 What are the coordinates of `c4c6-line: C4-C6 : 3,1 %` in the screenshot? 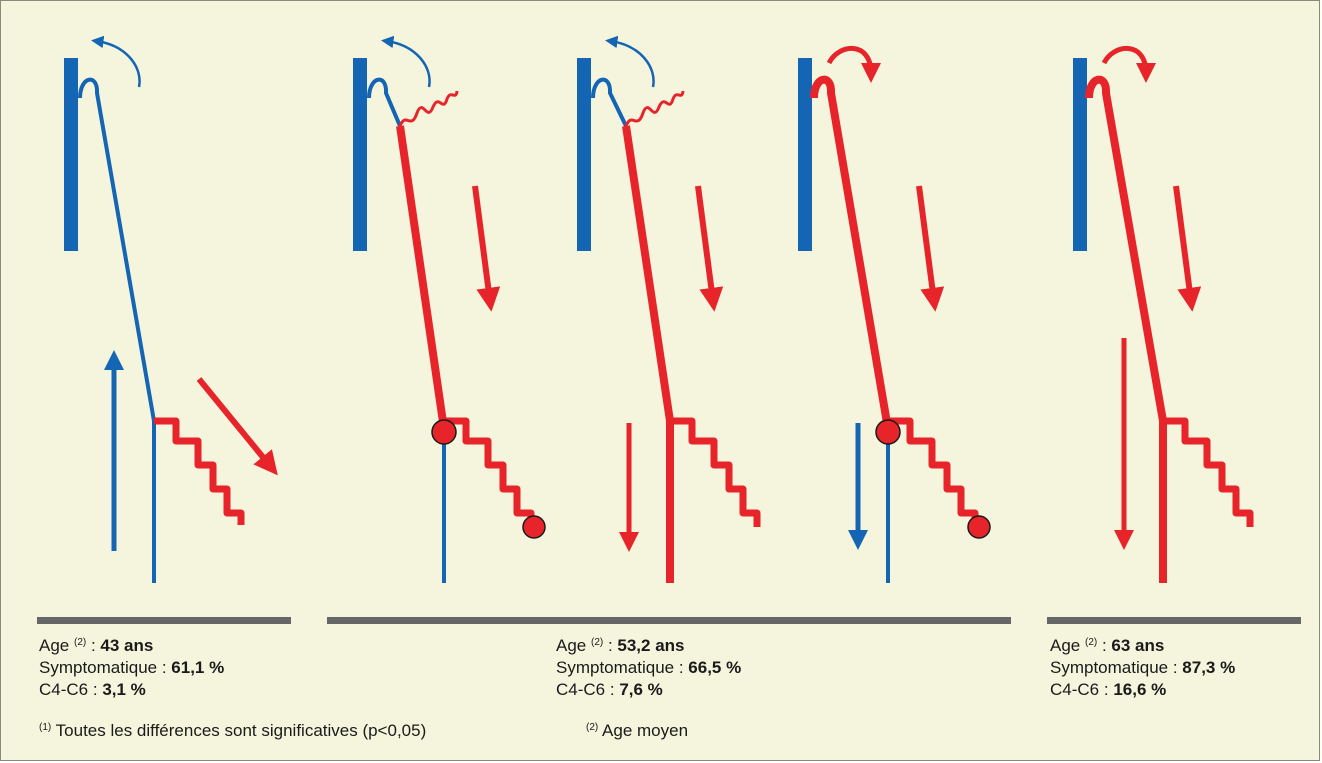 It's located at (92, 689).